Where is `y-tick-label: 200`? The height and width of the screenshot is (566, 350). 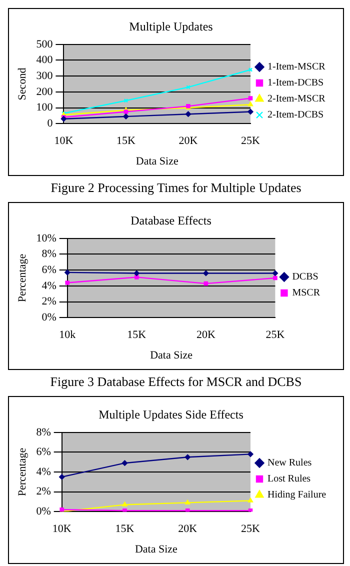 y-tick-label: 200 is located at coordinates (45, 92).